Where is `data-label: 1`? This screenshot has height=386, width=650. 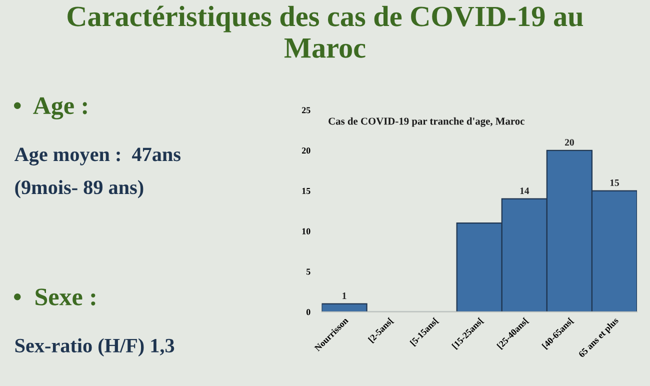 data-label: 1 is located at coordinates (344, 295).